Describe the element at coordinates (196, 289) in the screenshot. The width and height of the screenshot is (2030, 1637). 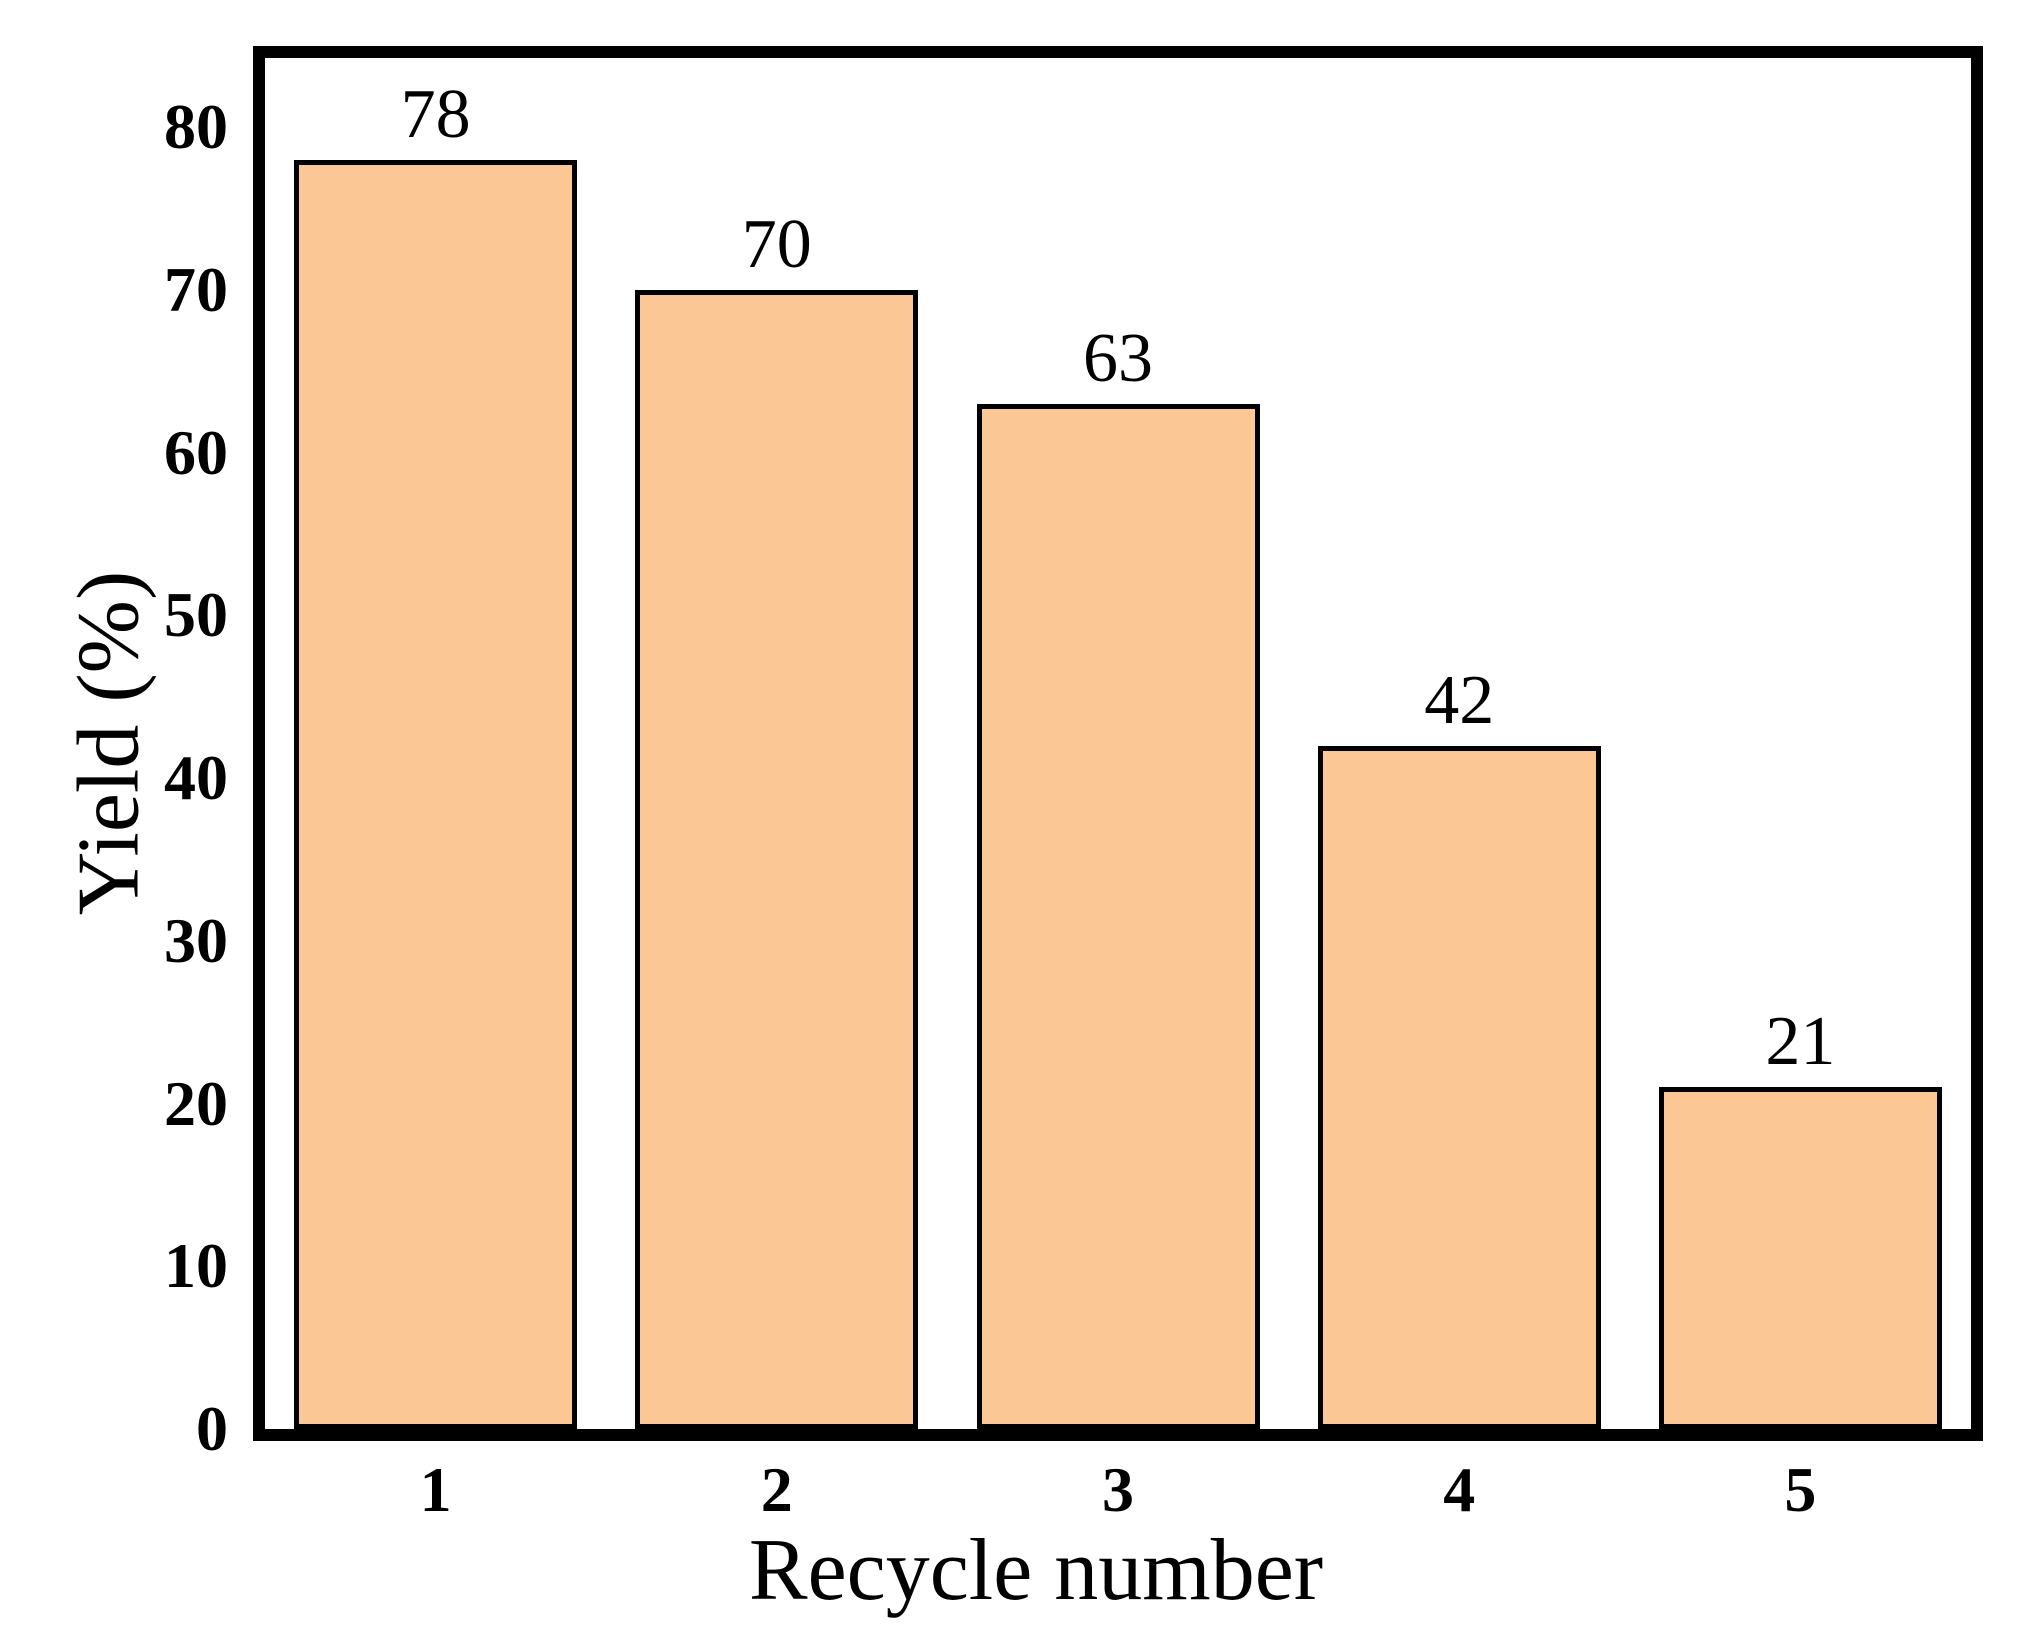
I see `y-tick-label: 70` at that location.